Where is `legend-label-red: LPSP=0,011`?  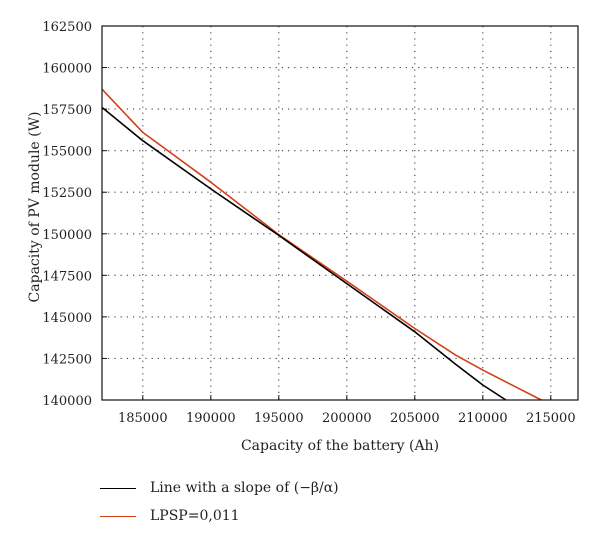
legend-label-red: LPSP=0,011 is located at coordinates (195, 516).